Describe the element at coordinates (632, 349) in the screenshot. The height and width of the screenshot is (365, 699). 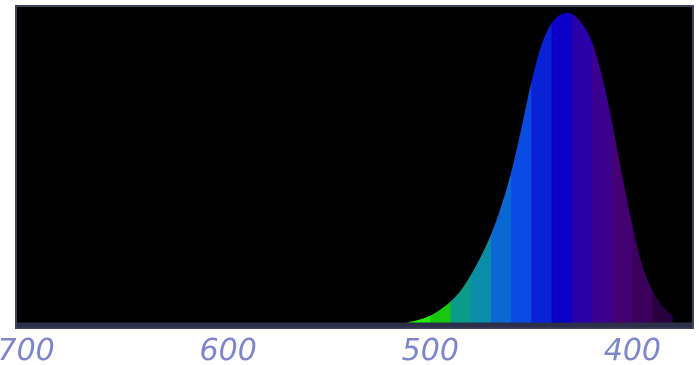
I see `x-tick-label-400: 400` at that location.